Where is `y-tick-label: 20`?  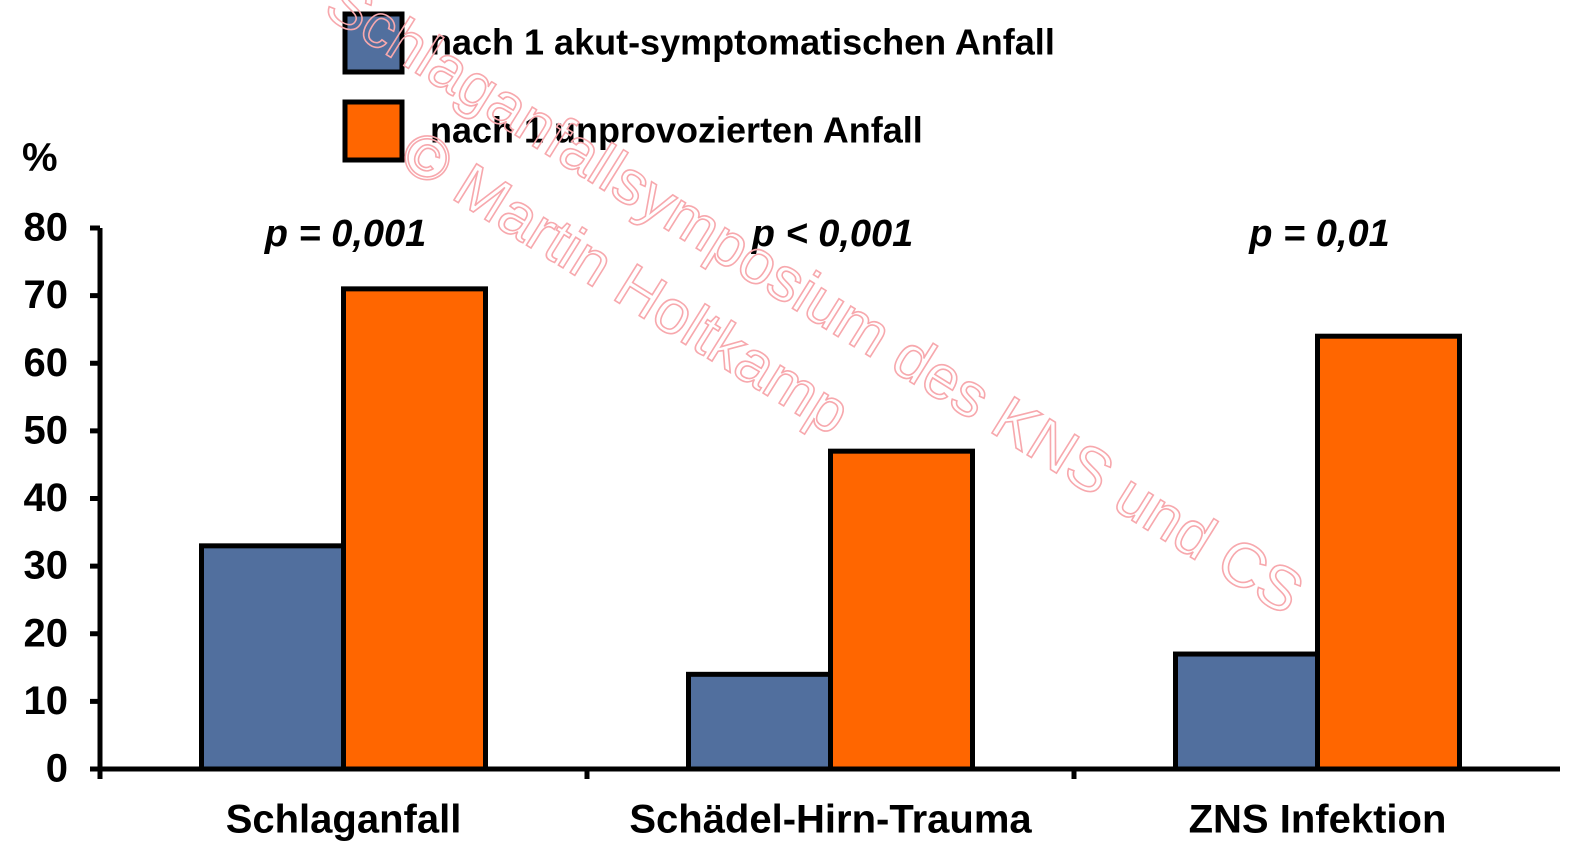 y-tick-label: 20 is located at coordinates (46, 633).